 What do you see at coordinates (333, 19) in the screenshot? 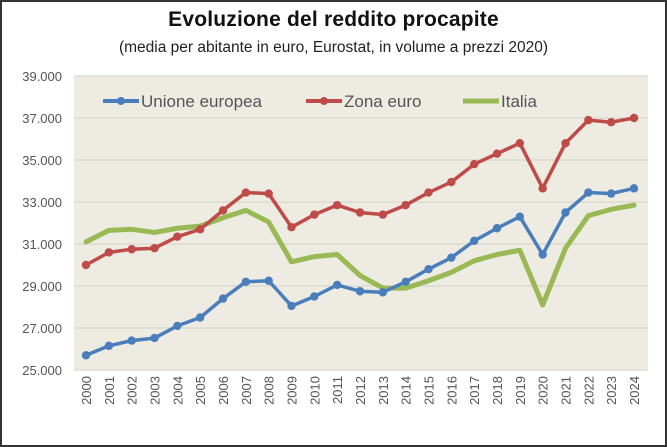
I see `chart-title: Evoluzione del reddito procapite` at bounding box center [333, 19].